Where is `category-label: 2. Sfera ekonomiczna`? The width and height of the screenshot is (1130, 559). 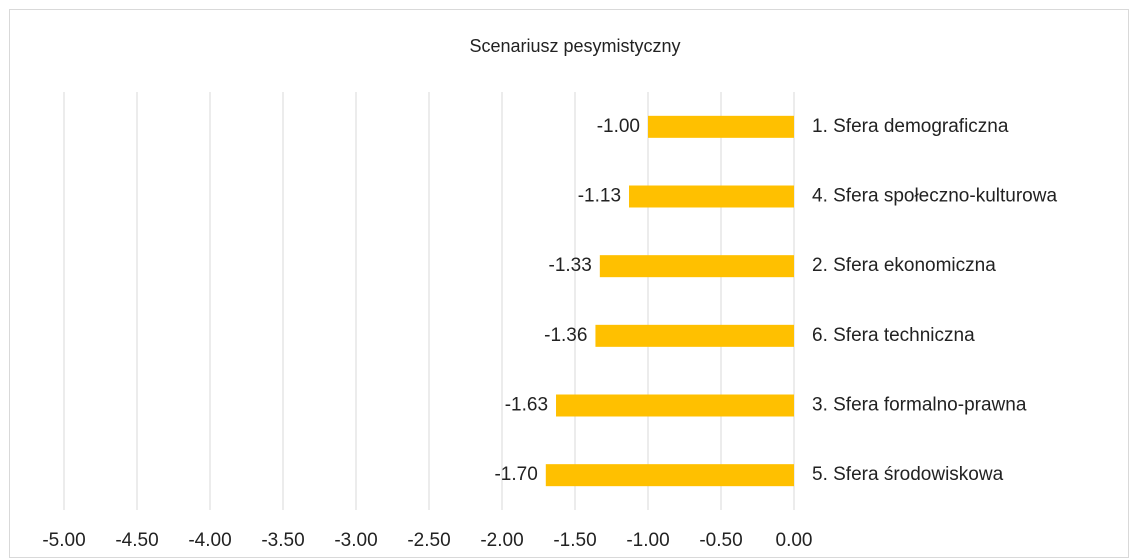
category-label: 2. Sfera ekonomiczna is located at coordinates (904, 265).